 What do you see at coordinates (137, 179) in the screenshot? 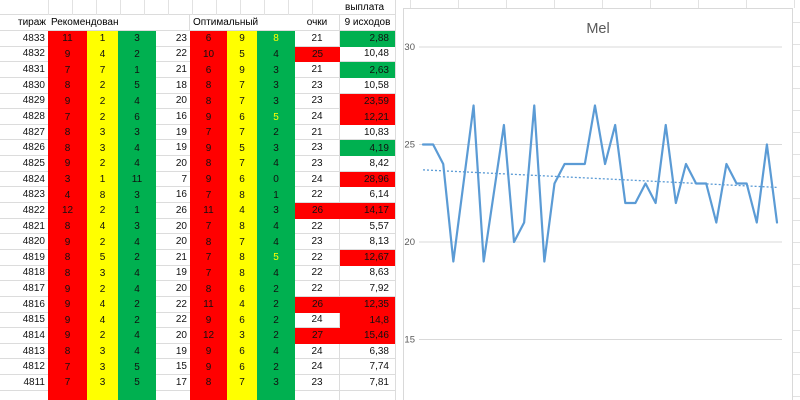
I see `cell-recommended-green: 11` at bounding box center [137, 179].